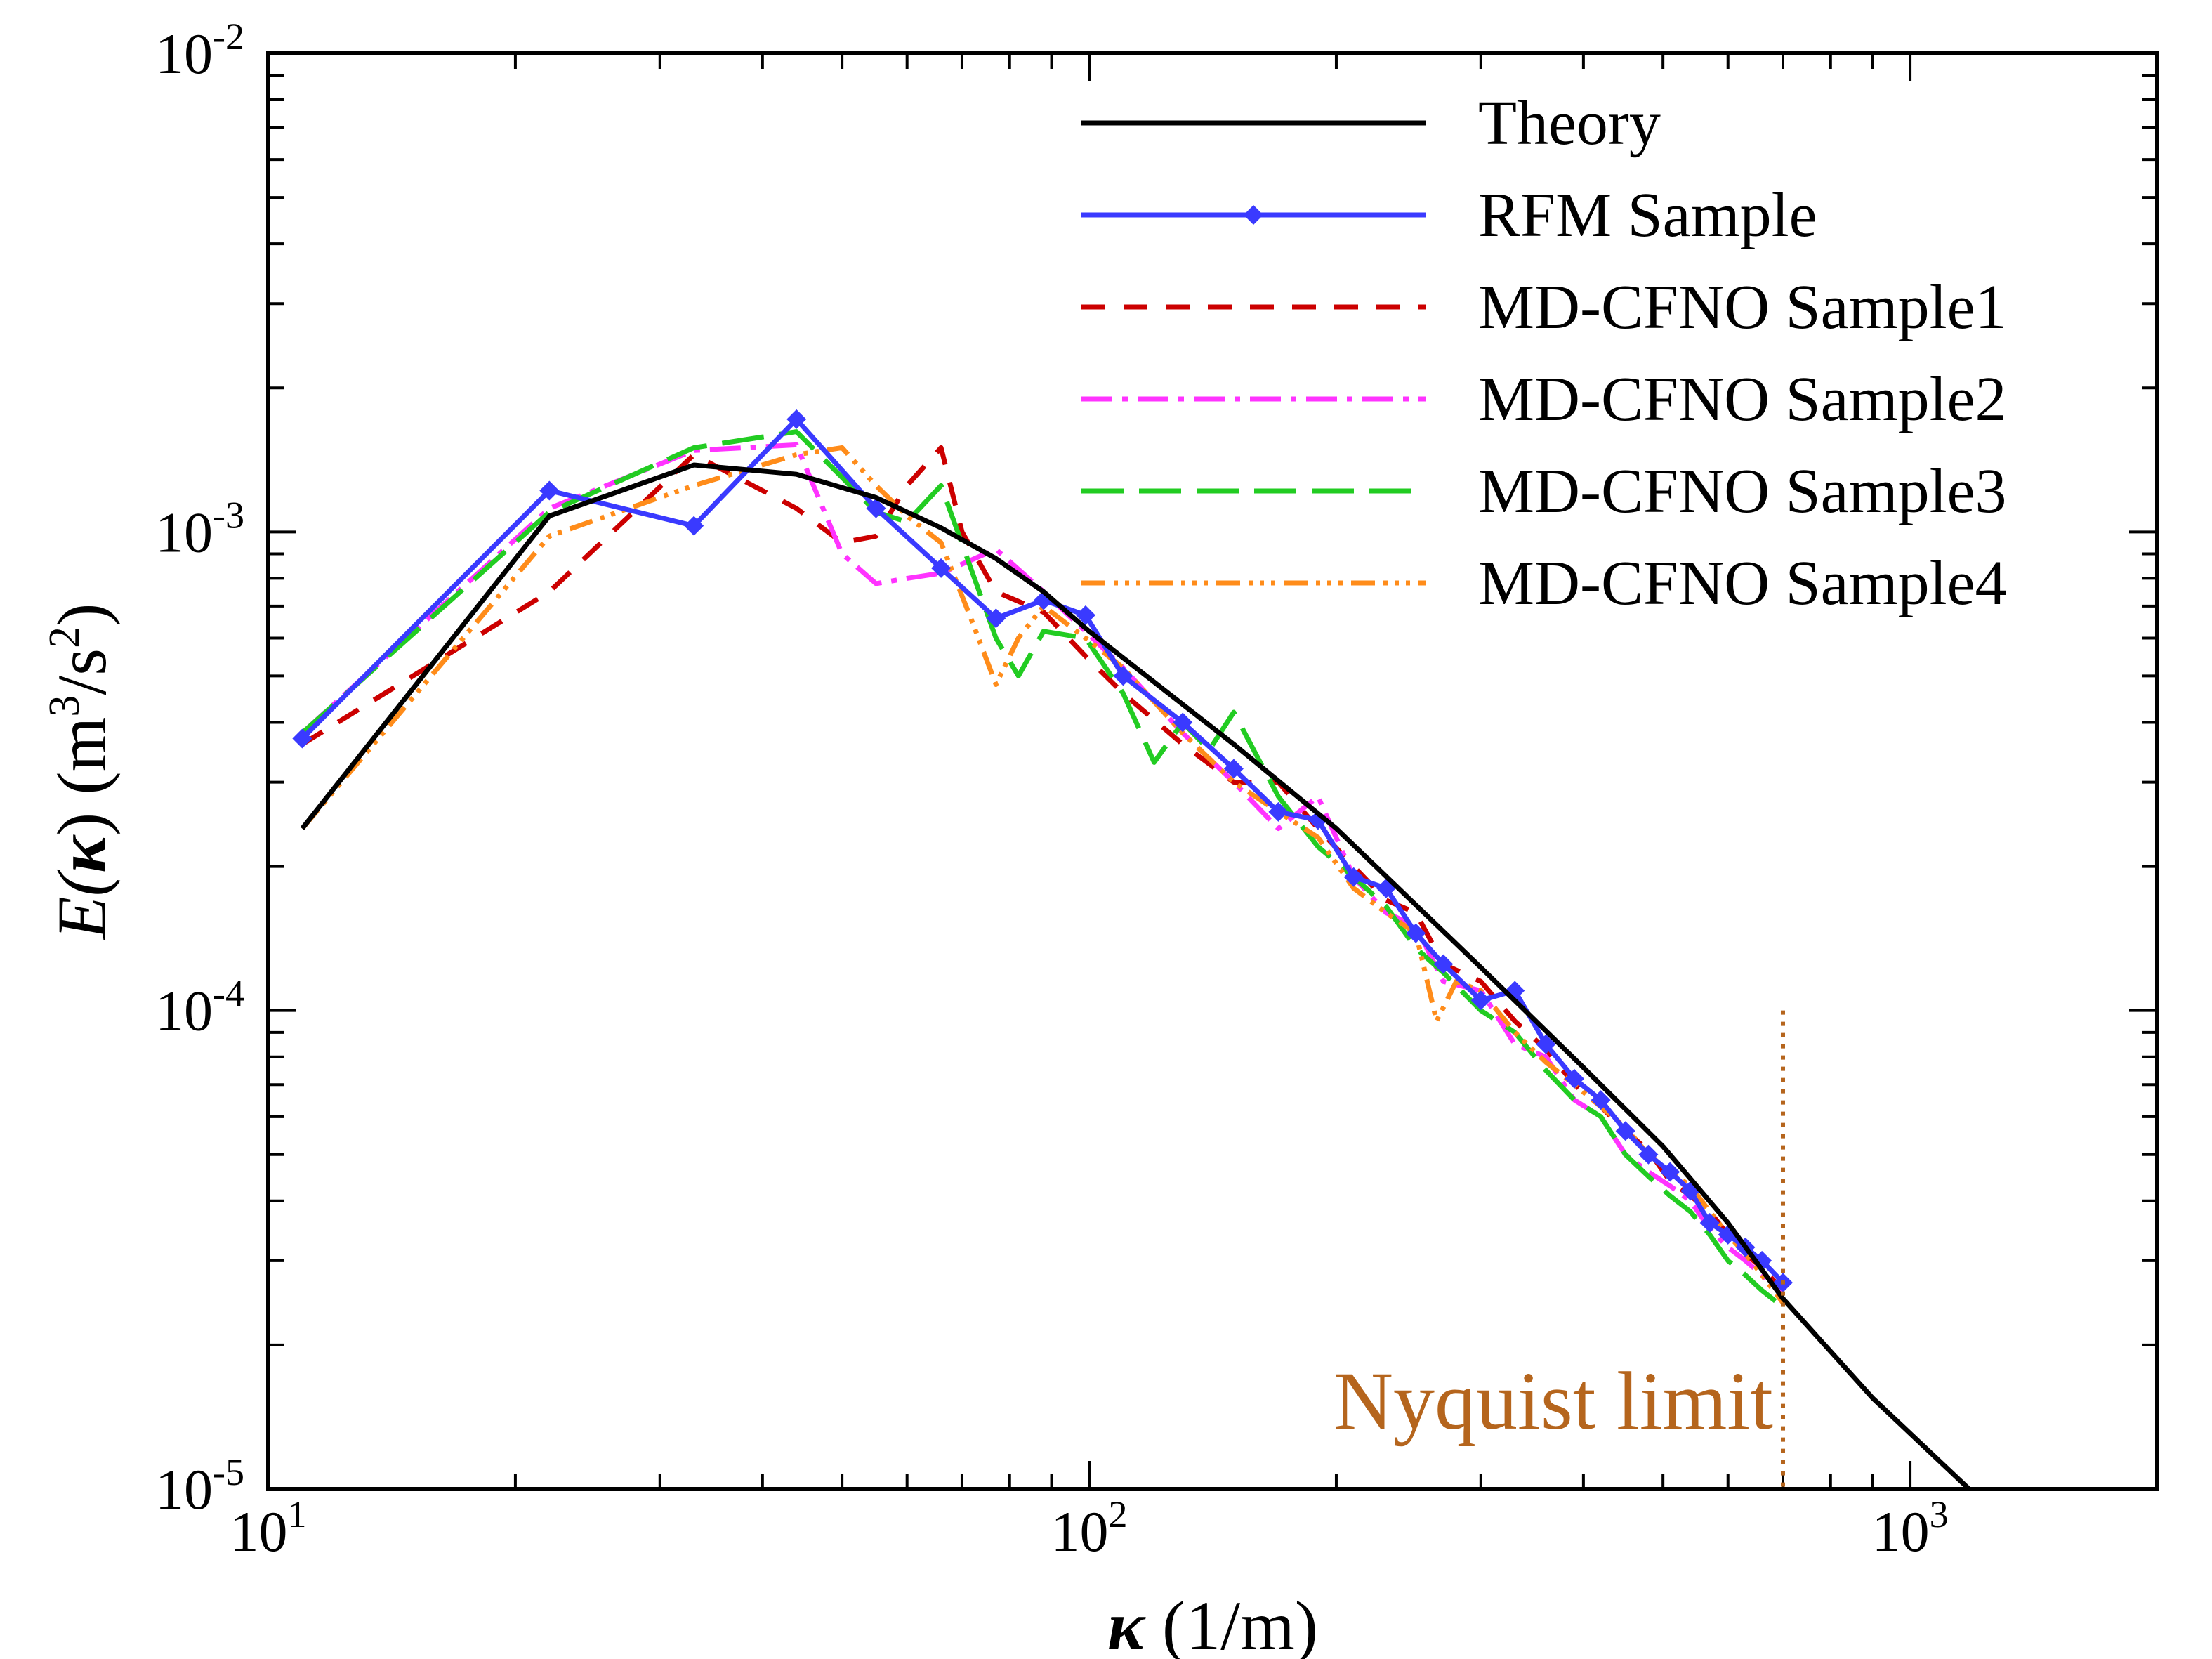 This screenshot has height=1659, width=2212. Describe the element at coordinates (268, 1528) in the screenshot. I see `x-tick-label: 10¹` at that location.